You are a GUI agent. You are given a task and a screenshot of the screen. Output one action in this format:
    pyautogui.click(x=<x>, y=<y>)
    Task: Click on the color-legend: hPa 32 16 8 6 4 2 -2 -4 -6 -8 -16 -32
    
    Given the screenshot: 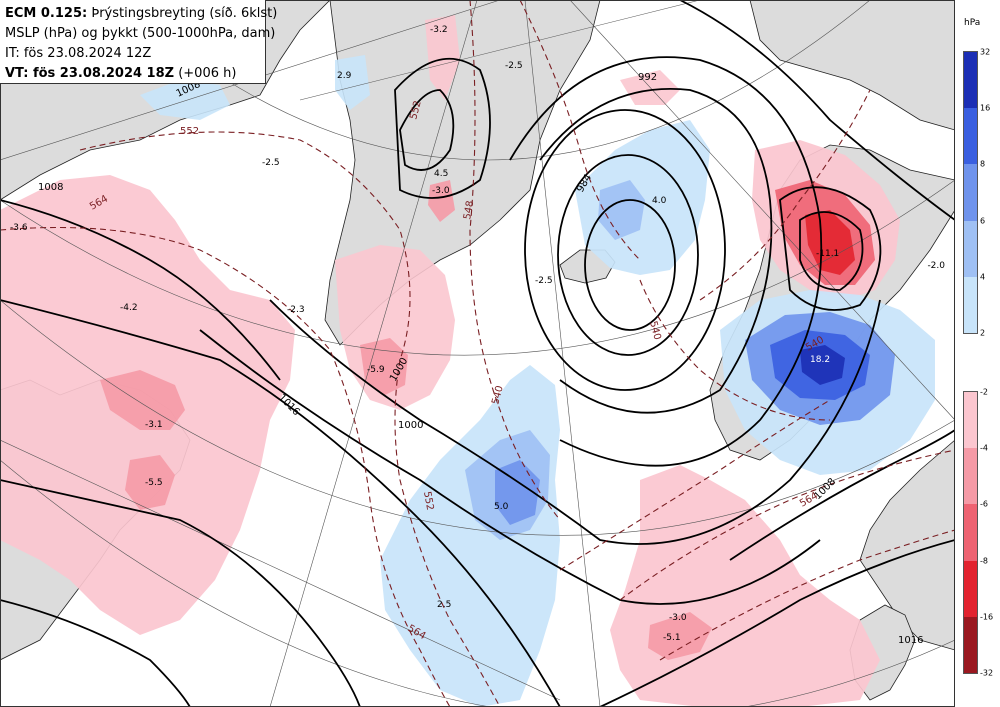 What is the action you would take?
    pyautogui.click(x=979, y=353)
    